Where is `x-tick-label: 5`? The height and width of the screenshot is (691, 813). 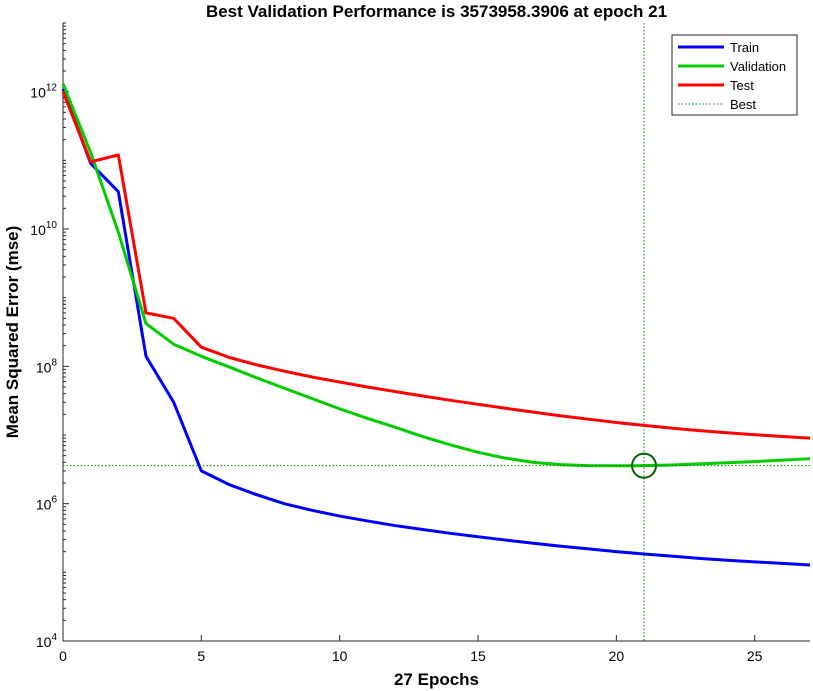 x-tick-label: 5 is located at coordinates (201, 656).